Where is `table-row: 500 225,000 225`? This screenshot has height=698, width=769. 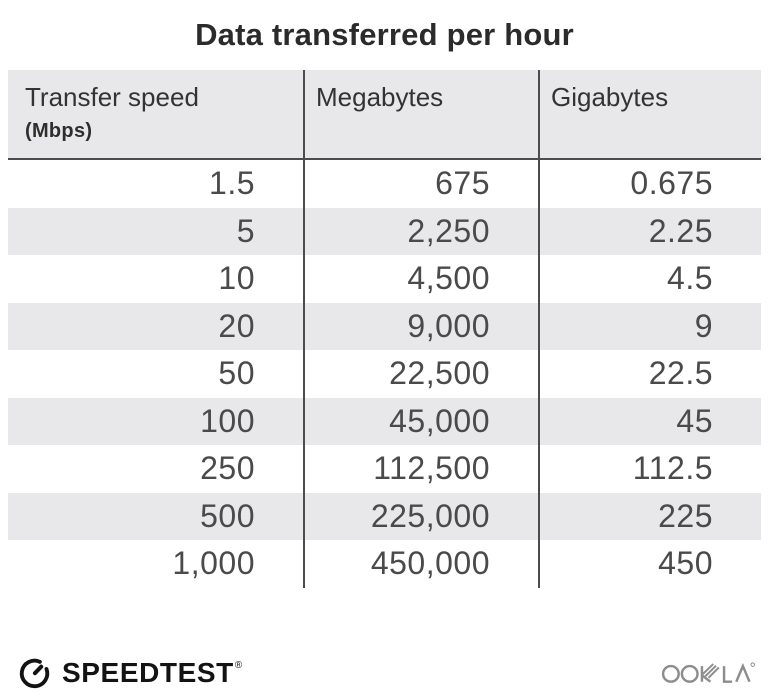
table-row: 500 225,000 225 is located at coordinates (384, 516).